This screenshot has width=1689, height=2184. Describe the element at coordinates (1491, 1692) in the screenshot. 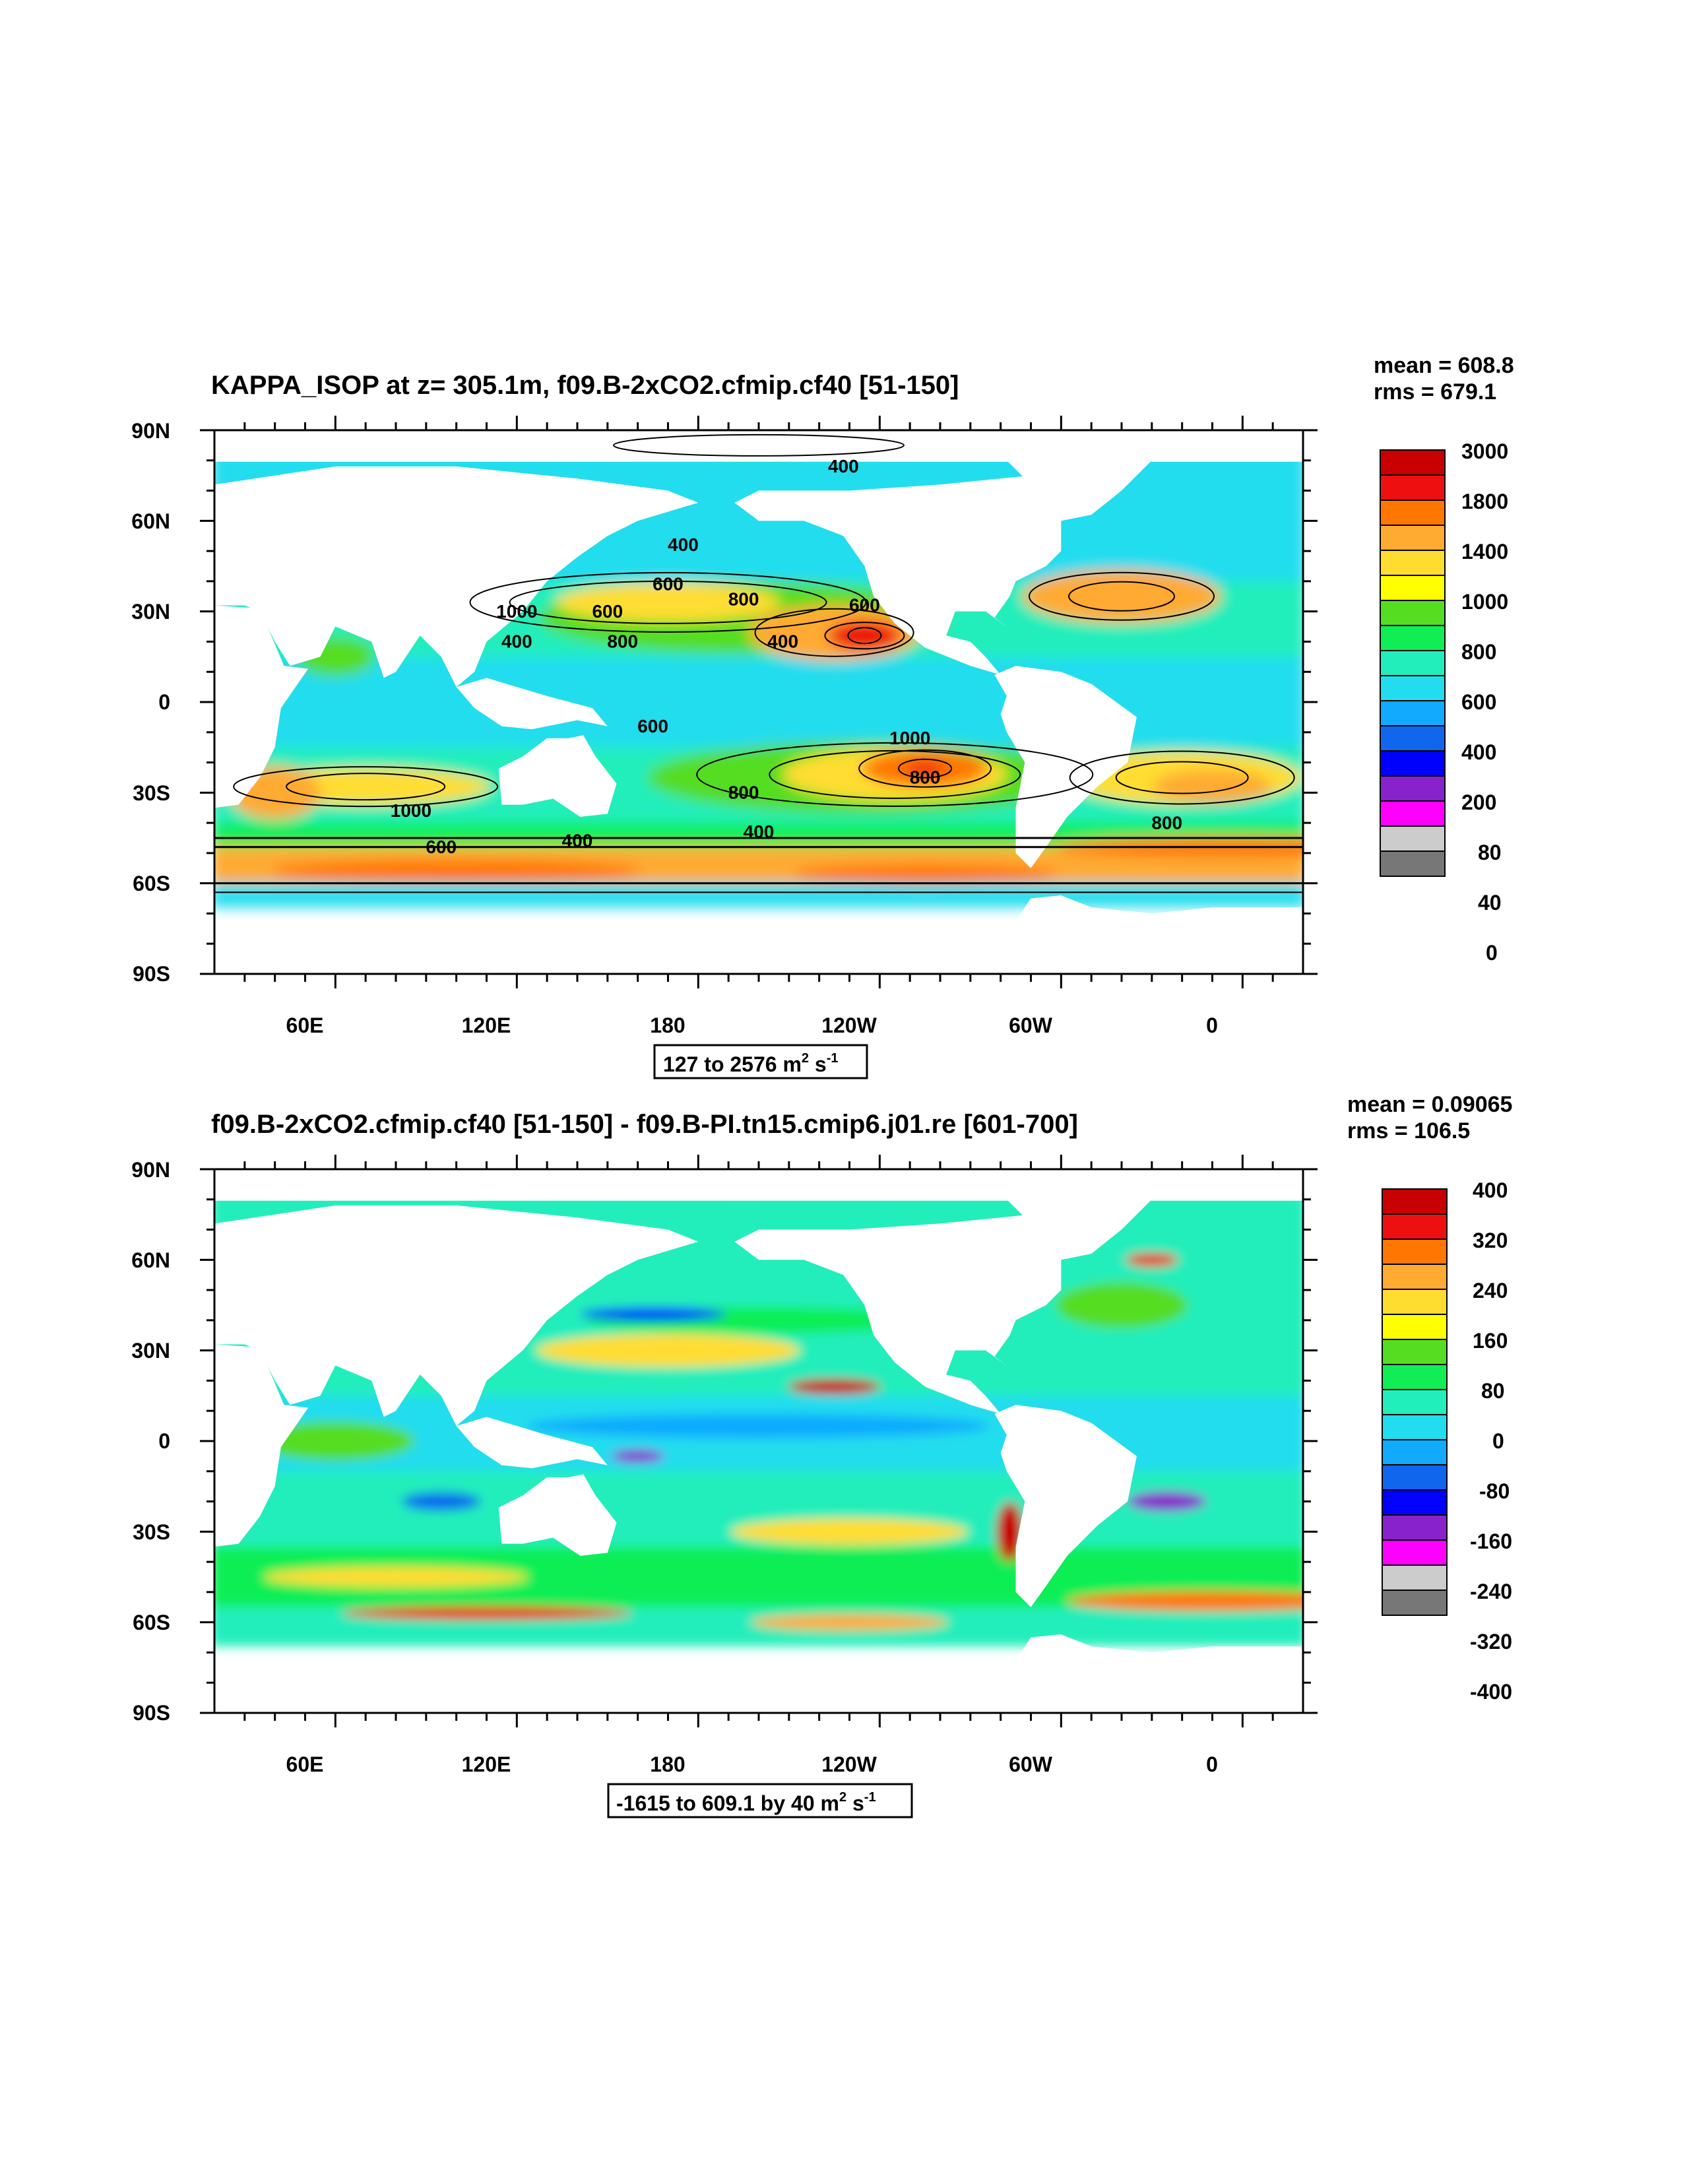

I see `colorbar-level-label: -400` at that location.